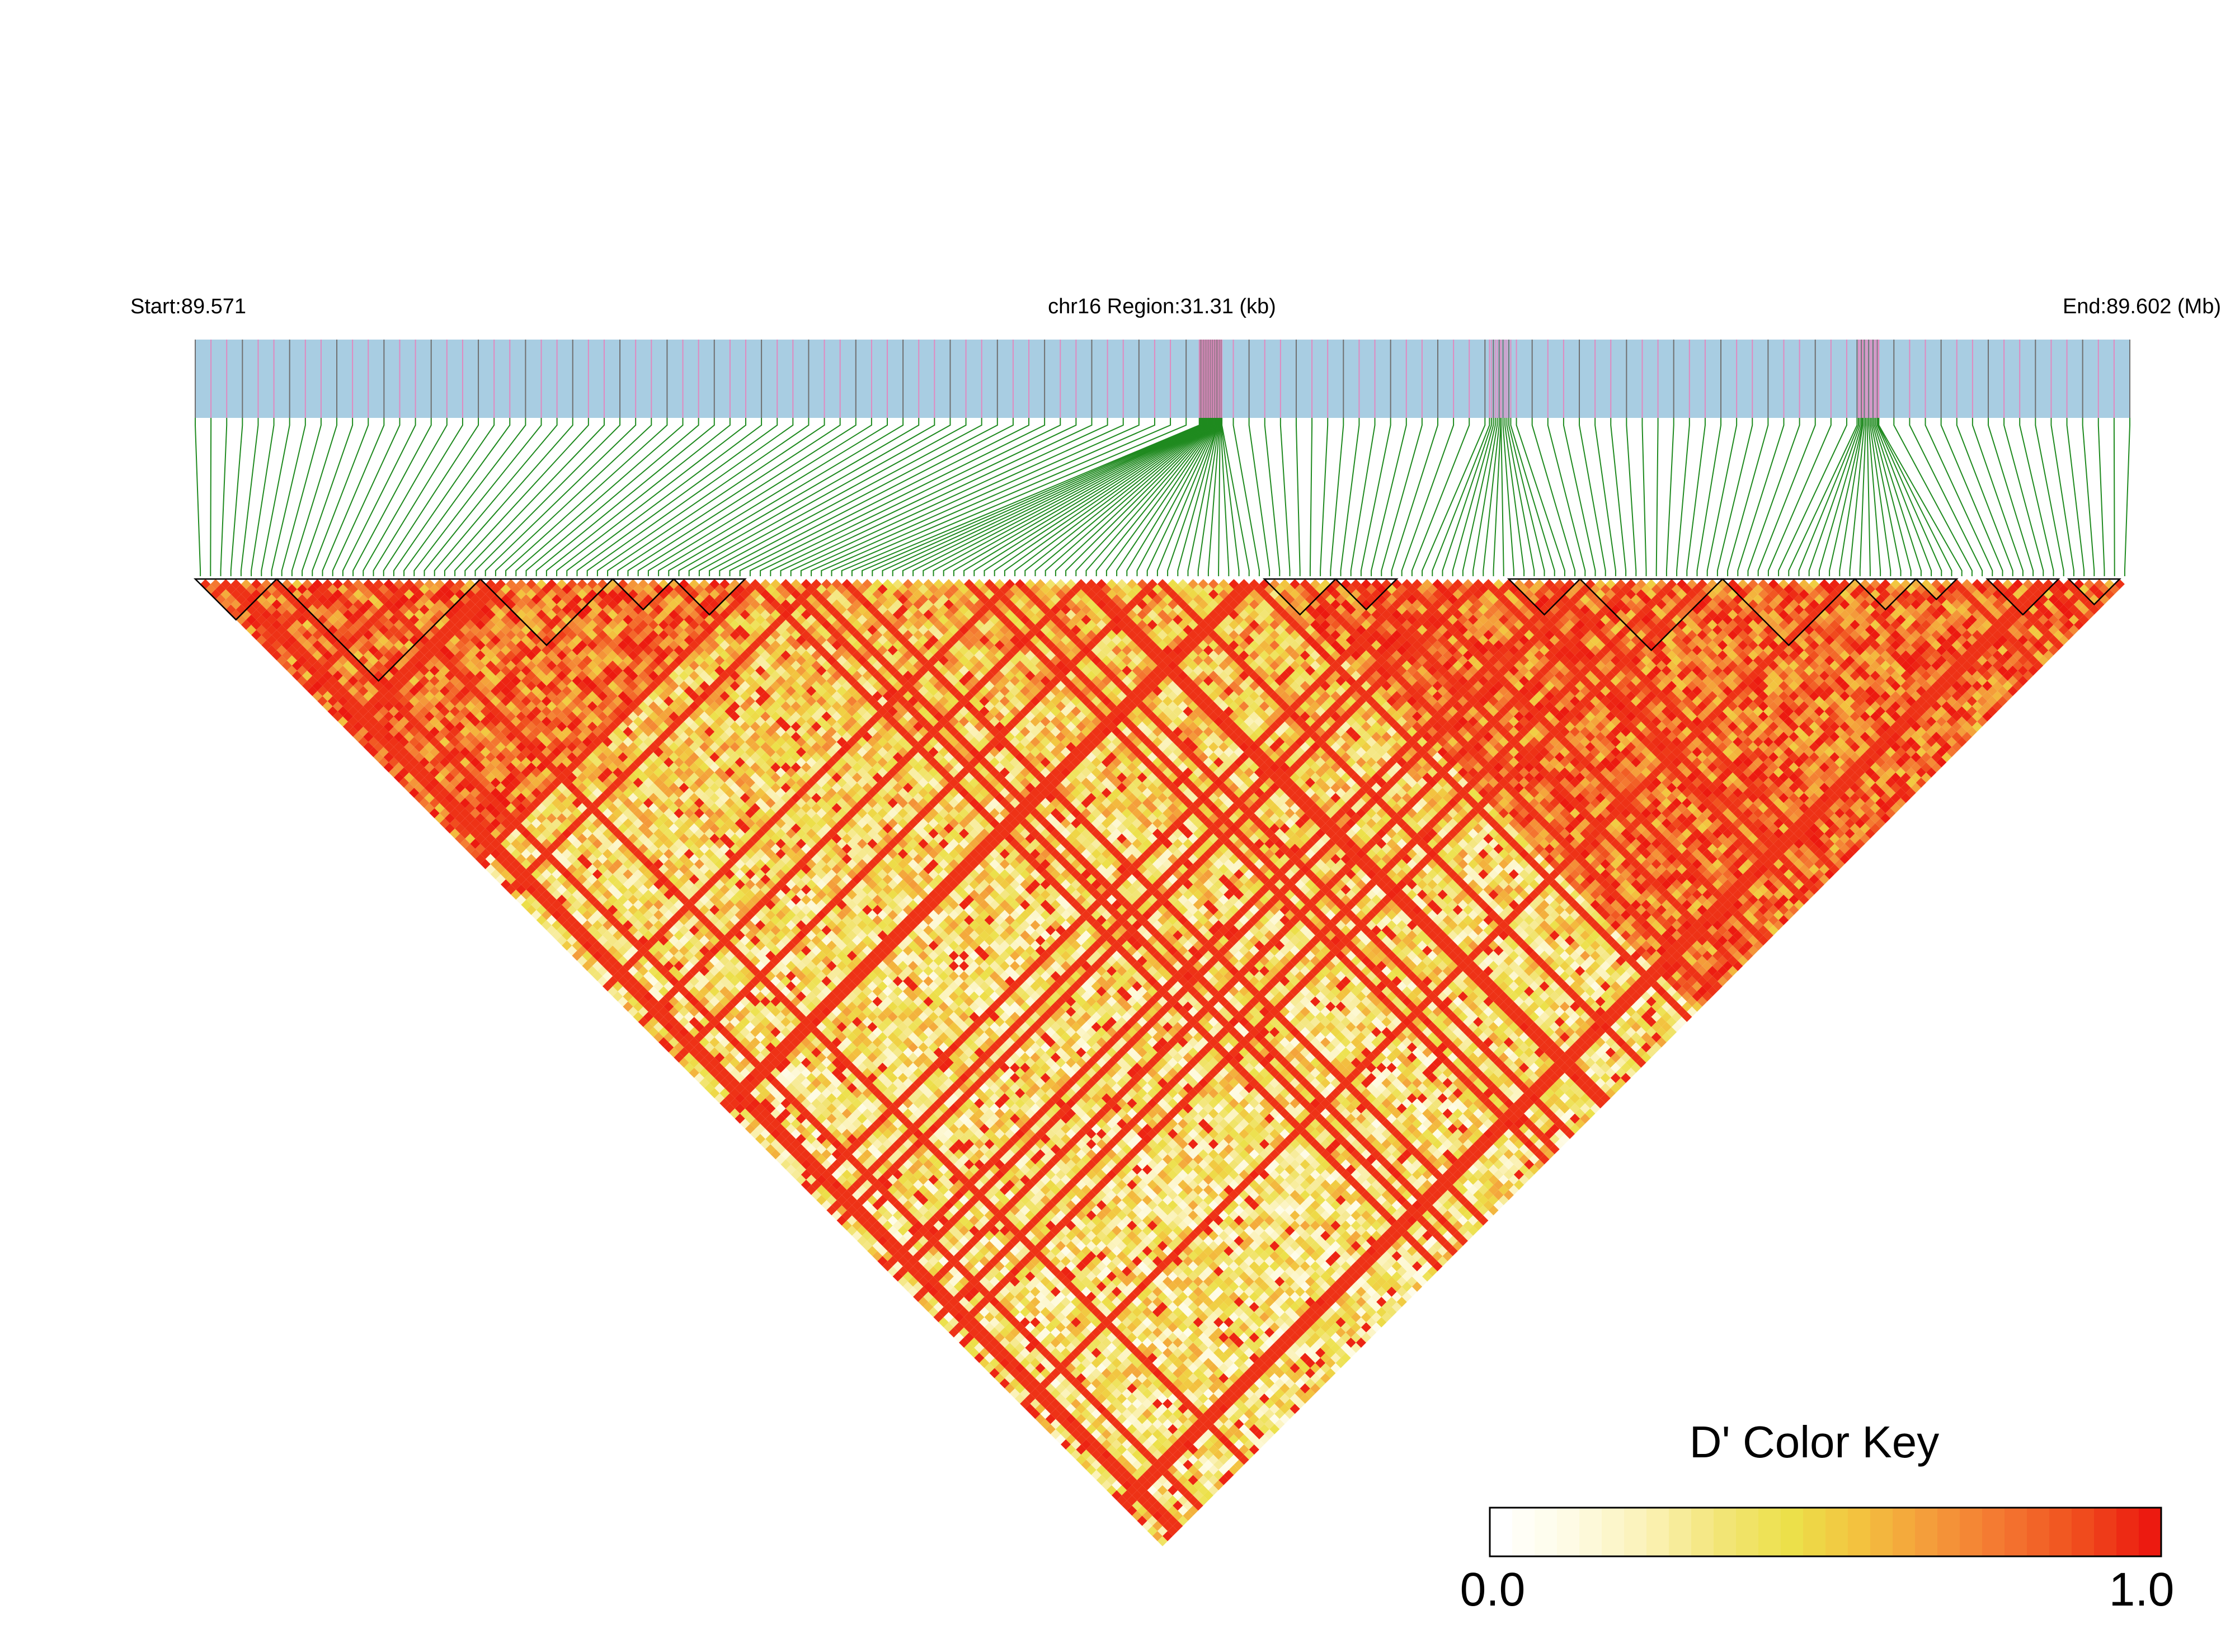 This screenshot has height=1652, width=2235. Describe the element at coordinates (188, 306) in the screenshot. I see `region-start-label: Start:89.571` at that location.